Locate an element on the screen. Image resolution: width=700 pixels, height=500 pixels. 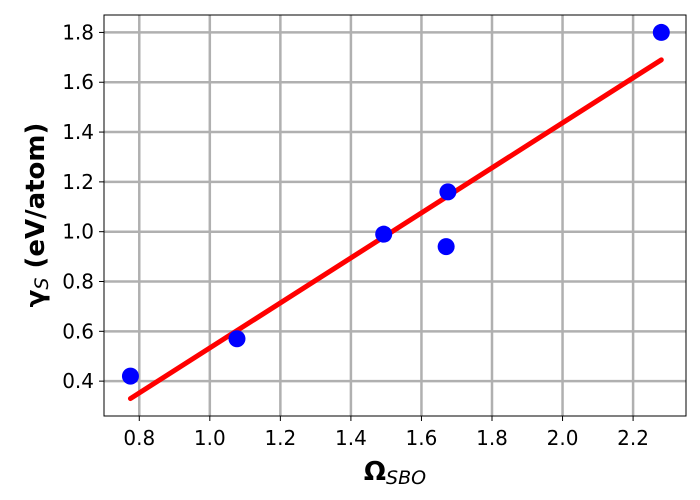
y-tick-label: 0.4 is located at coordinates (78, 381).